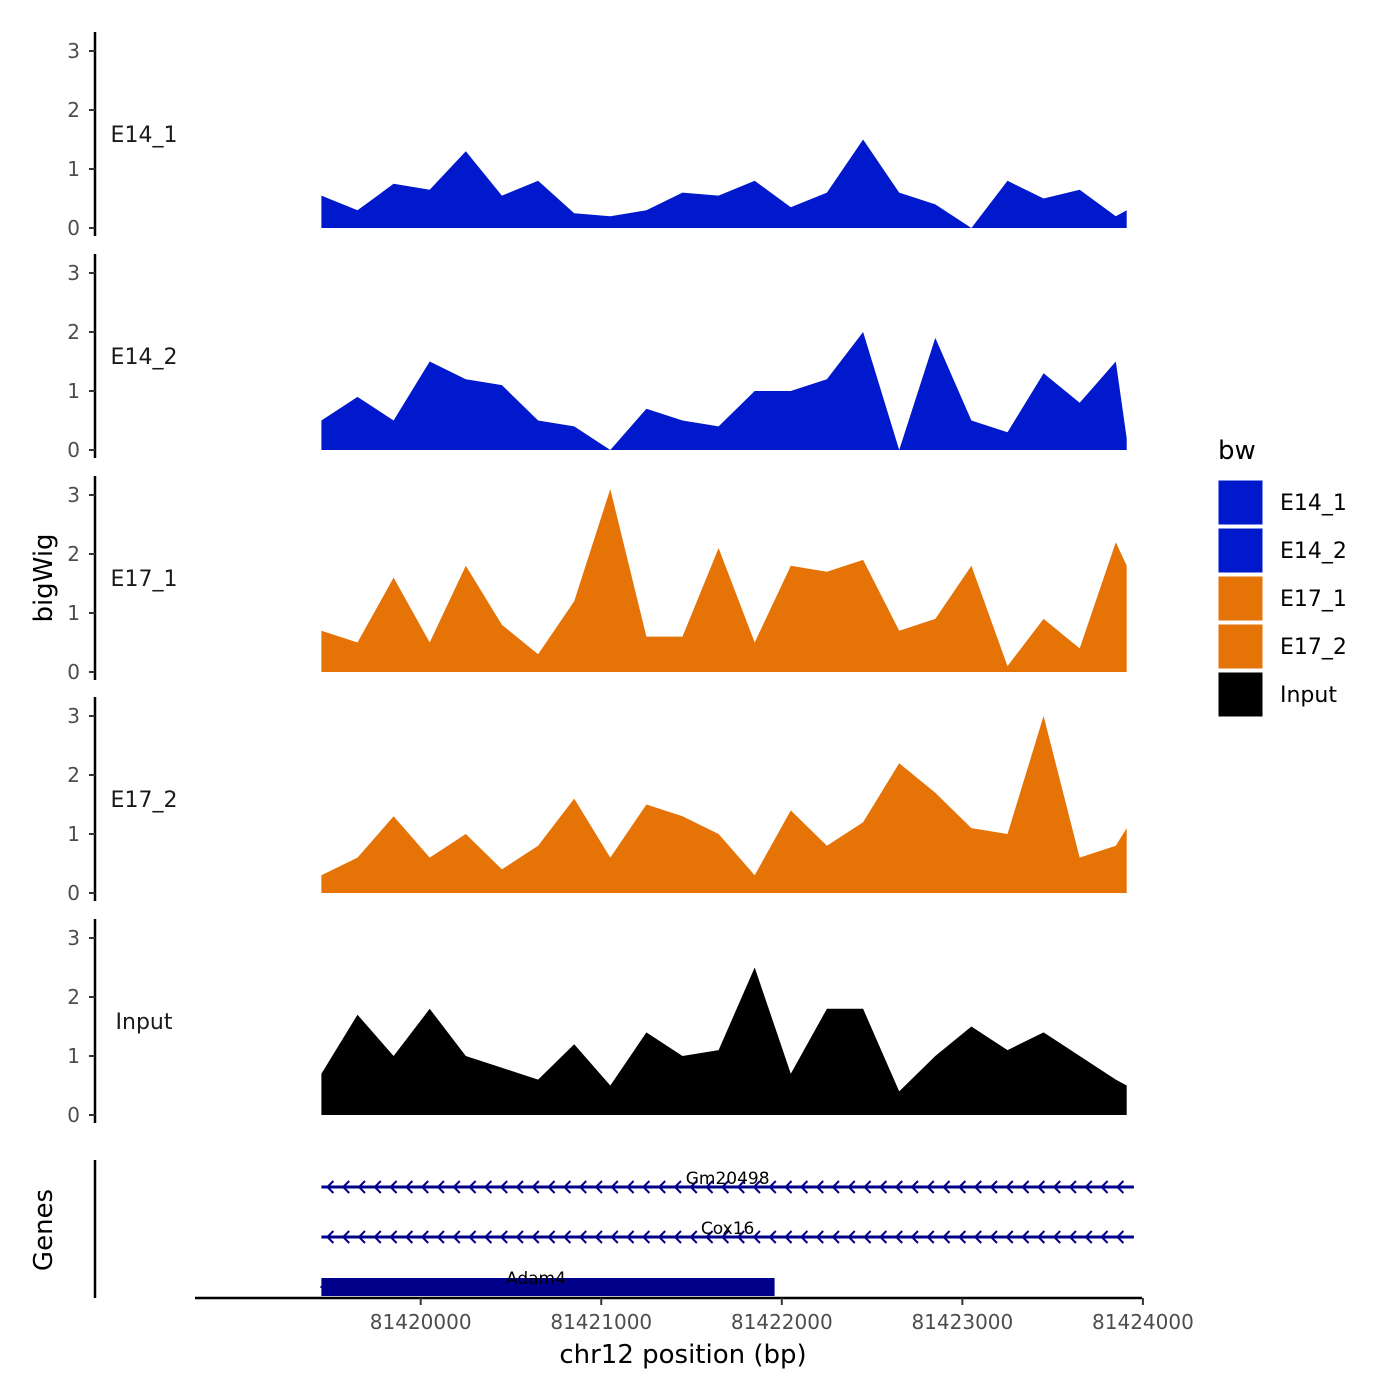  I want to click on gene-label: Adam4, so click(536, 1279).